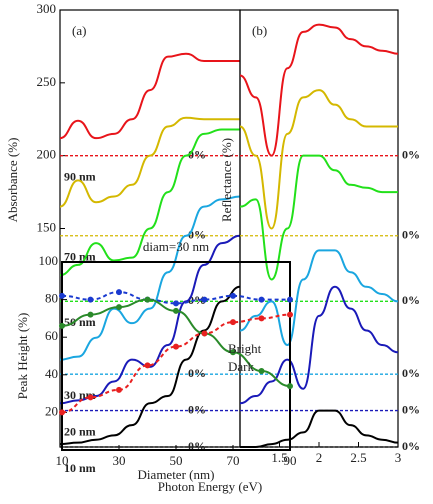  What do you see at coordinates (79, 30) in the screenshot?
I see `panel-title: (a)` at bounding box center [79, 30].